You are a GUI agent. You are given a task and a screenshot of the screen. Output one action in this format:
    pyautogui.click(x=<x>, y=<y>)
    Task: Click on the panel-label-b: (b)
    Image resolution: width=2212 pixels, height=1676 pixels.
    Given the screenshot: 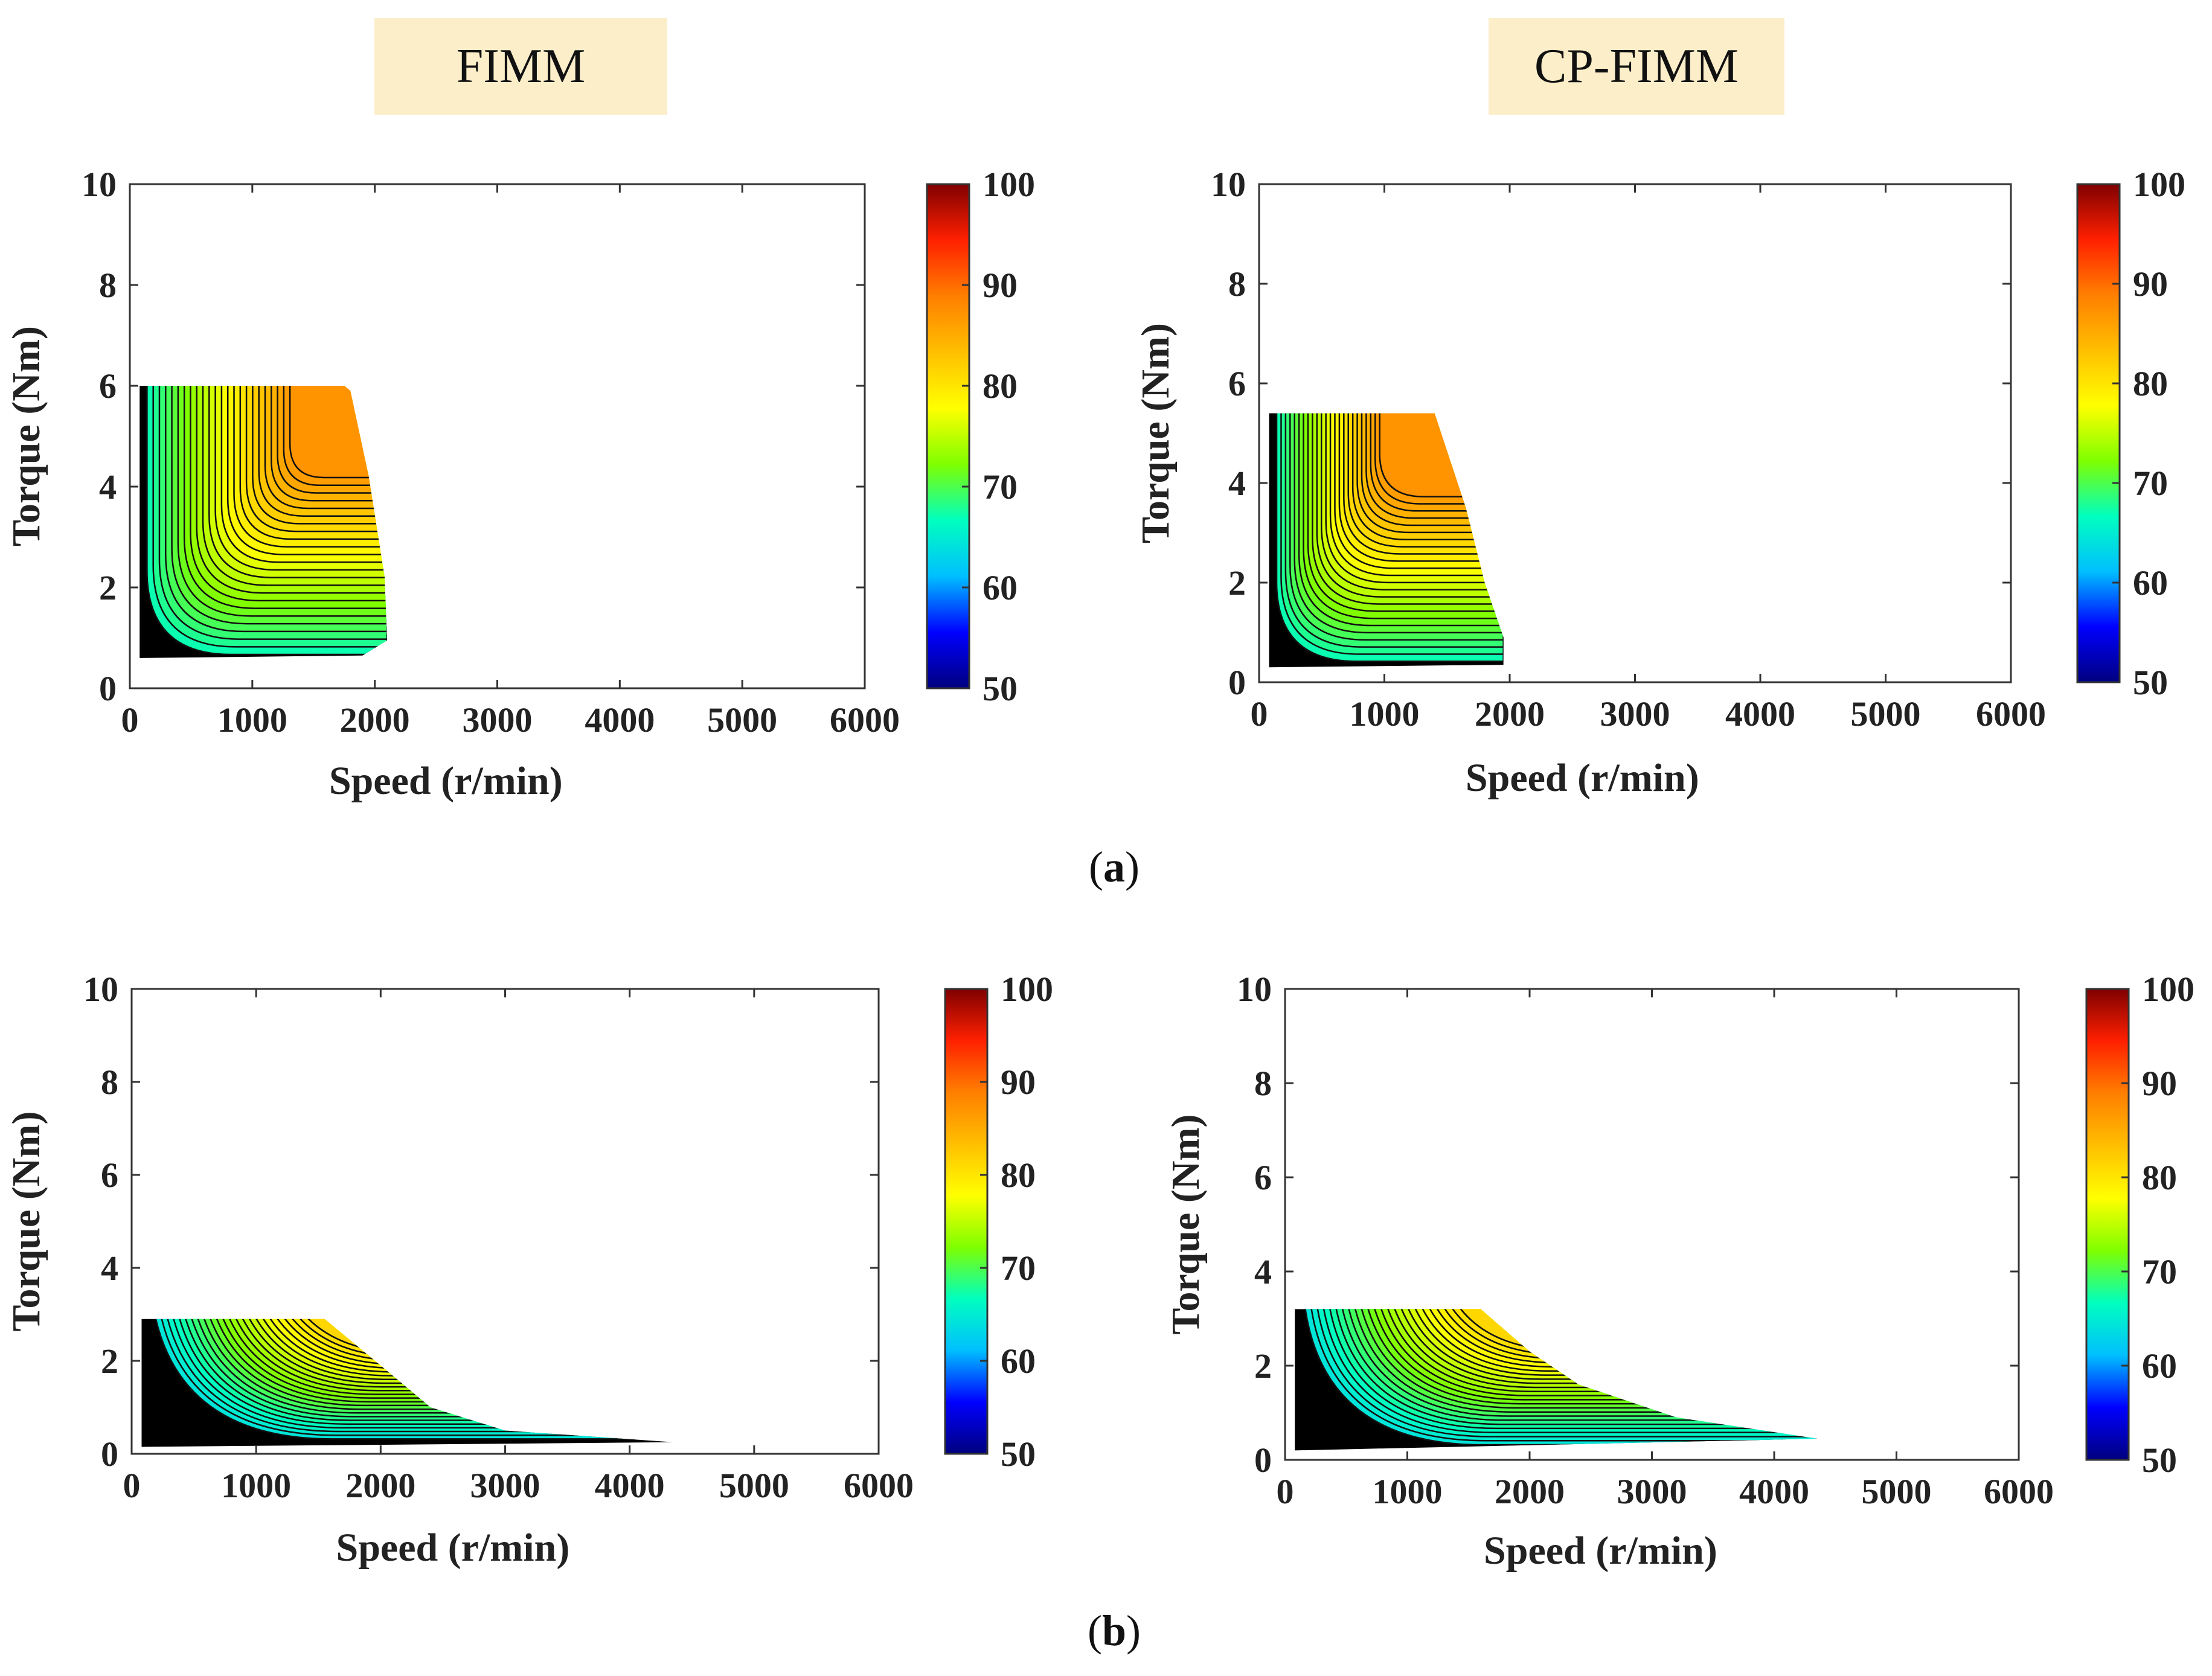 What is the action you would take?
    pyautogui.click(x=1115, y=1631)
    